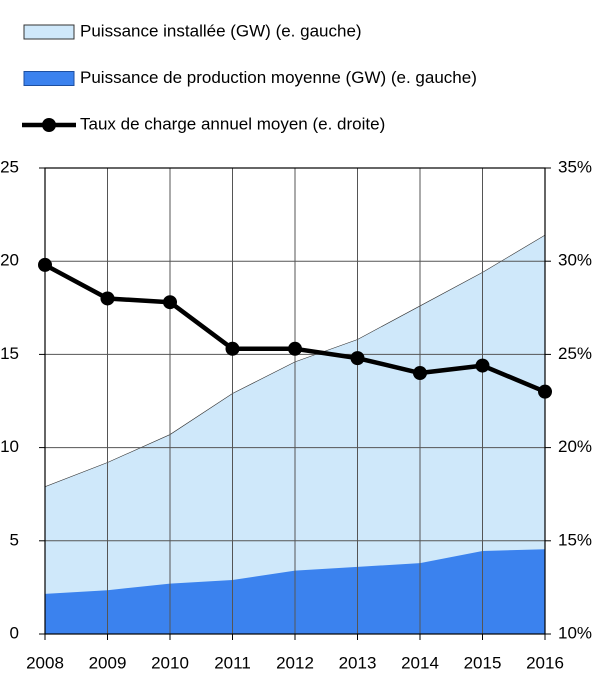 The image size is (612, 677). I want to click on y-tick-label: 10, so click(9, 446).